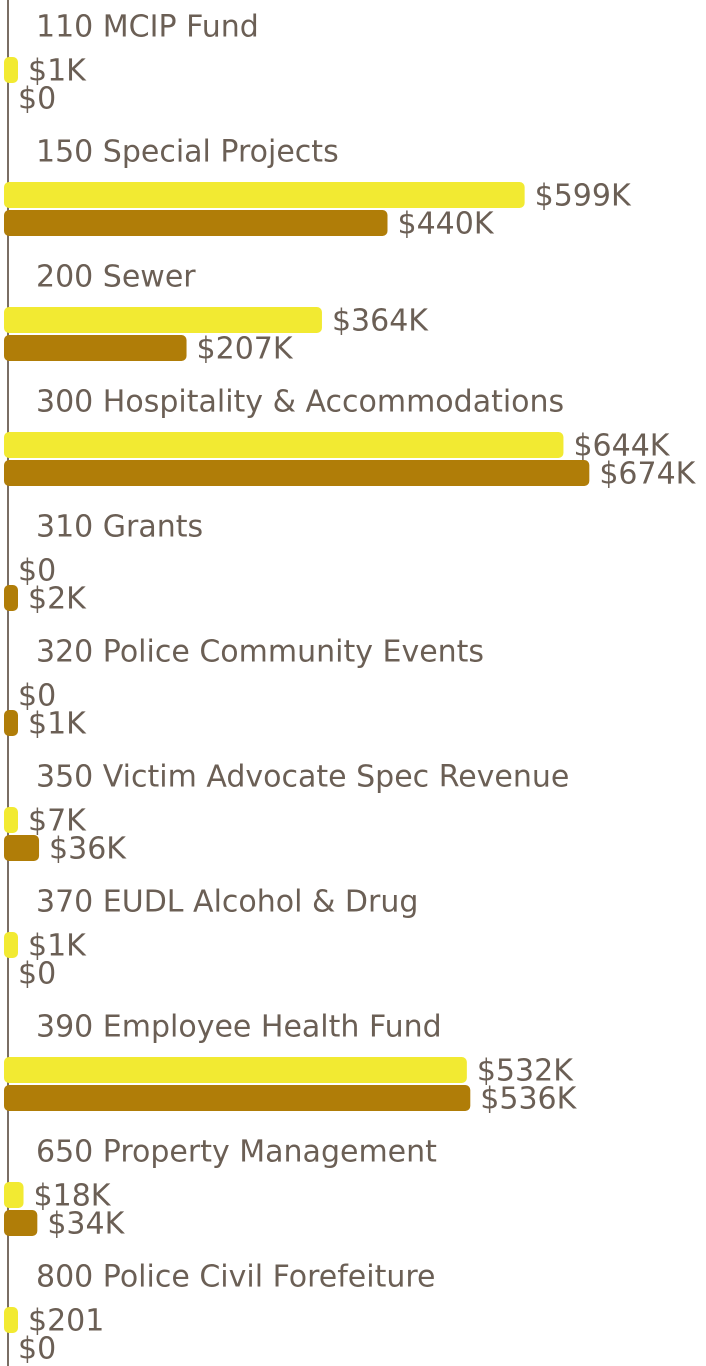 The height and width of the screenshot is (1366, 706). I want to click on category-label: 370 EUDL Alcohol & Drug, so click(227, 902).